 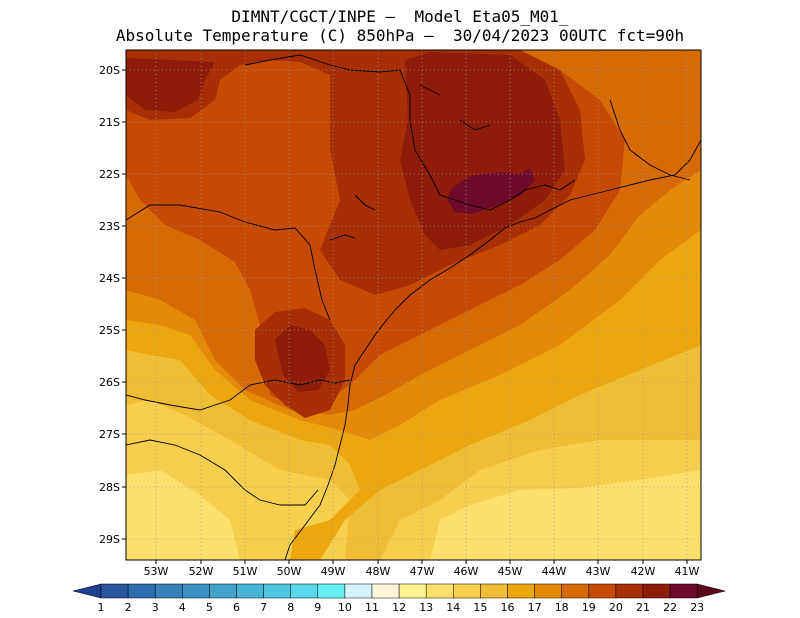 I want to click on lon-label: 49W, so click(x=333, y=571).